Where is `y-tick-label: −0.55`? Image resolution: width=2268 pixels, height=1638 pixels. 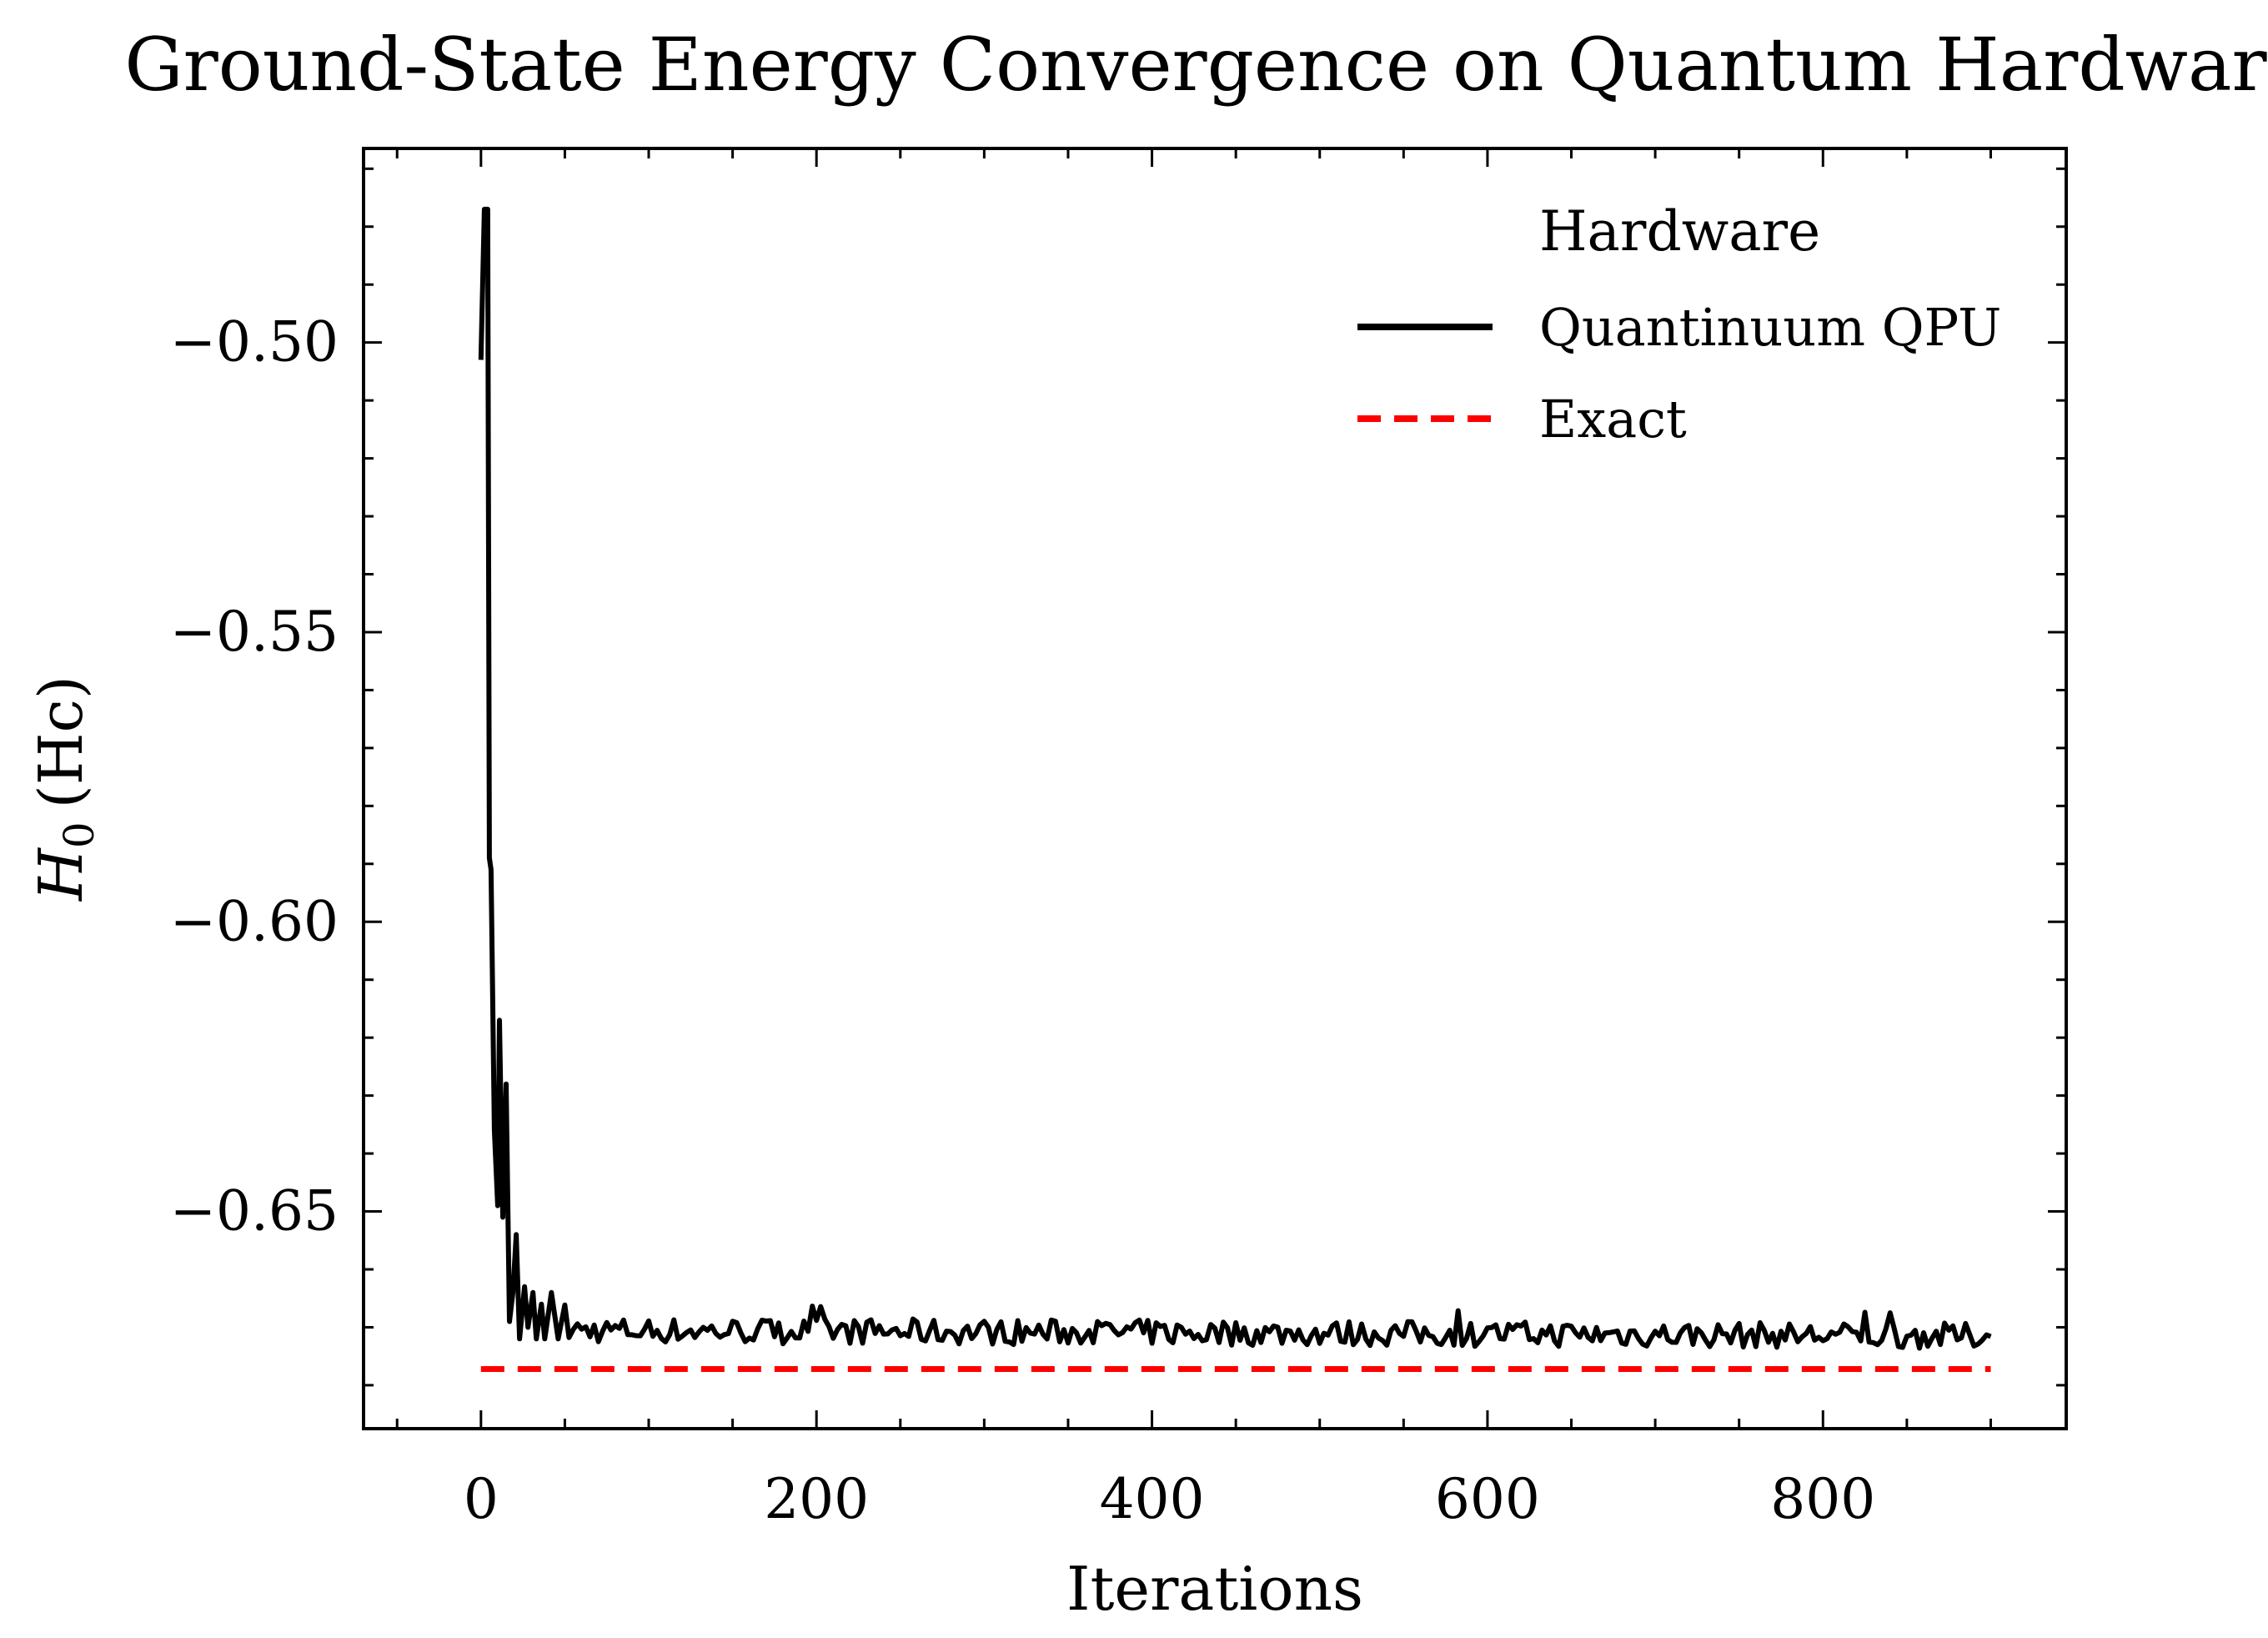 y-tick-label: −0.55 is located at coordinates (254, 632).